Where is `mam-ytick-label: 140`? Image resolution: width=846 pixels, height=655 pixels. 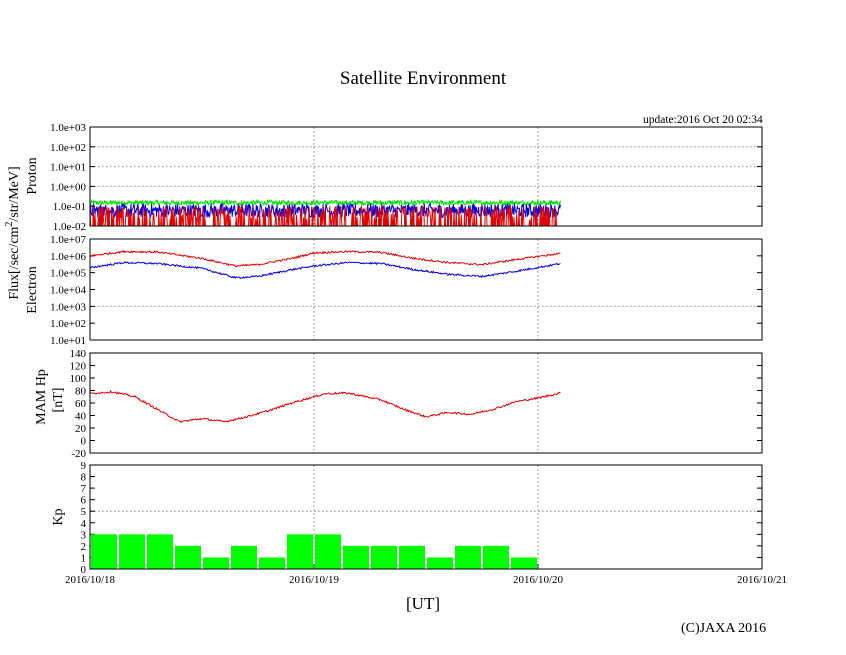
mam-ytick-label: 140 is located at coordinates (78, 354).